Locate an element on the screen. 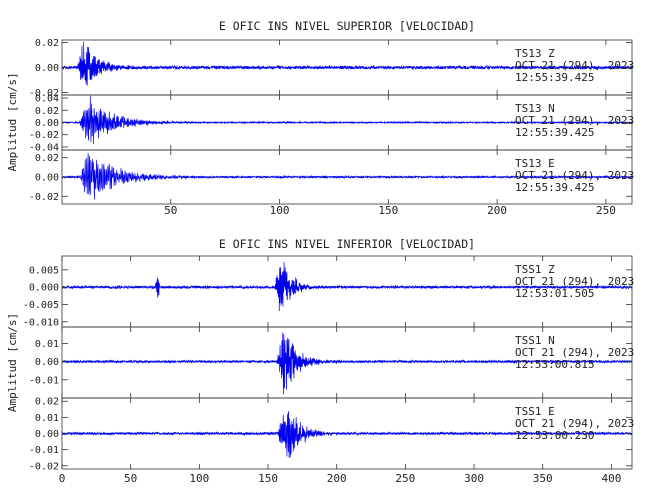 This screenshot has width=650, height=504. station-component-label: TS13 Z is located at coordinates (535, 53).